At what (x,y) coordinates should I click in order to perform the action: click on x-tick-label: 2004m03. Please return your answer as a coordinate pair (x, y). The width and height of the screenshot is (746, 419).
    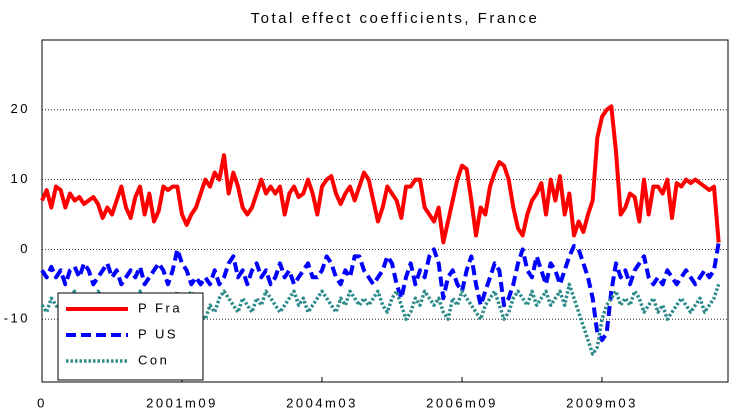
    Looking at the image, I should click on (322, 402).